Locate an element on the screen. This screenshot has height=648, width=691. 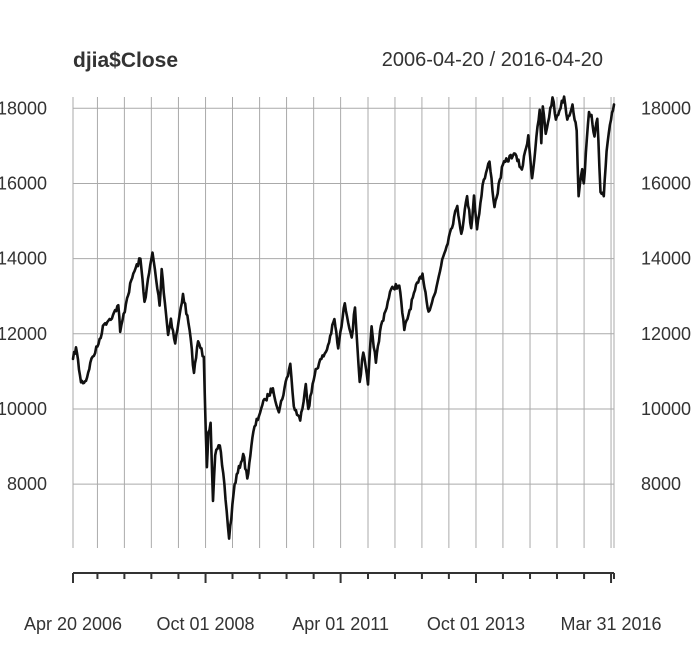
x-tick-label: Apr 20 2006 is located at coordinates (73, 624).